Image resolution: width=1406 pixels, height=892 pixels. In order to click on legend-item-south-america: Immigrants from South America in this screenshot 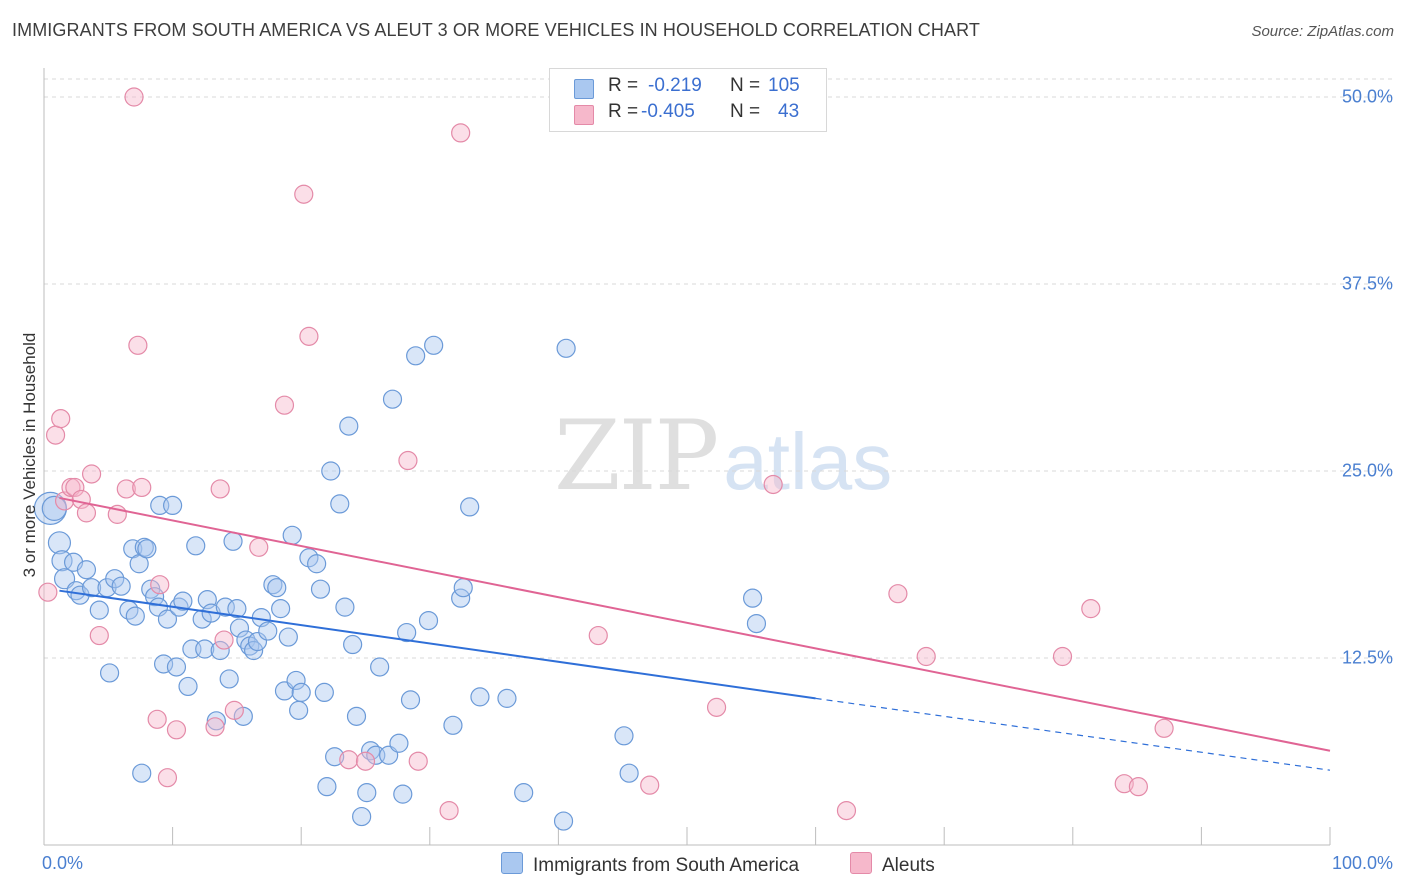, I will do `click(650, 864)`.